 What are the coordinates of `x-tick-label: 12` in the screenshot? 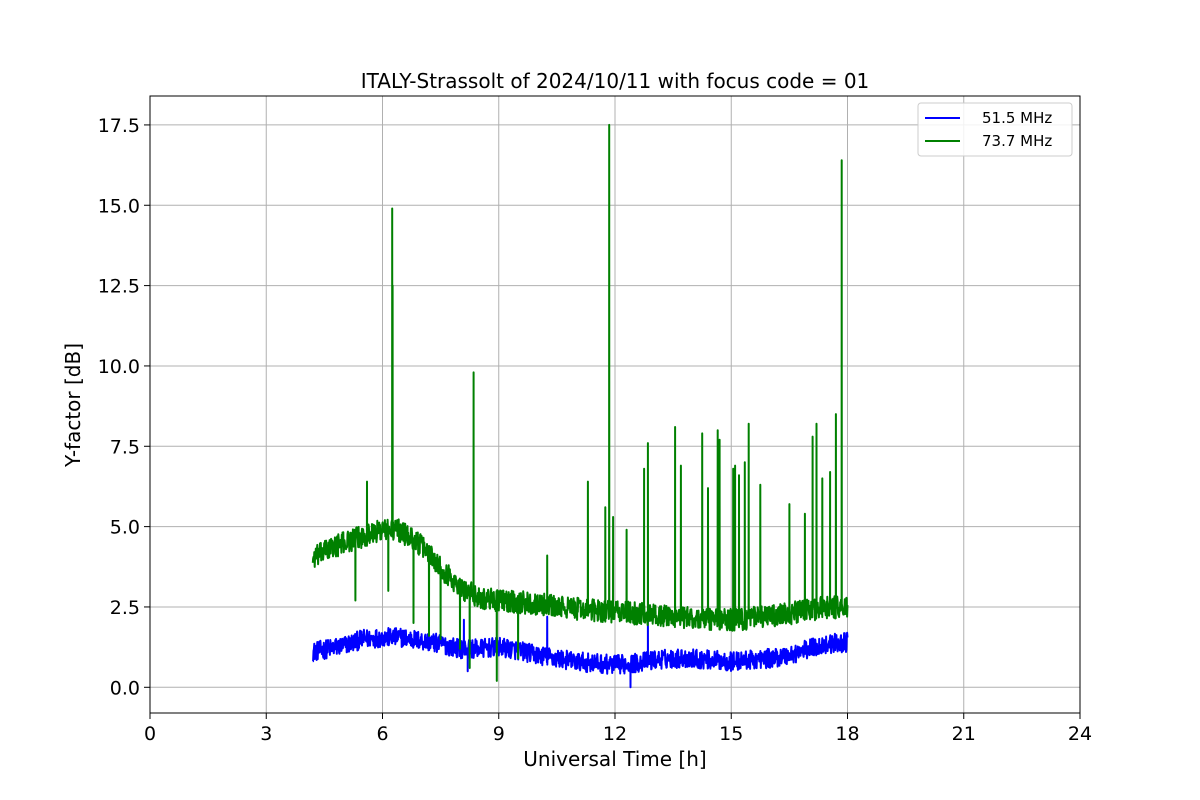 It's located at (615, 734).